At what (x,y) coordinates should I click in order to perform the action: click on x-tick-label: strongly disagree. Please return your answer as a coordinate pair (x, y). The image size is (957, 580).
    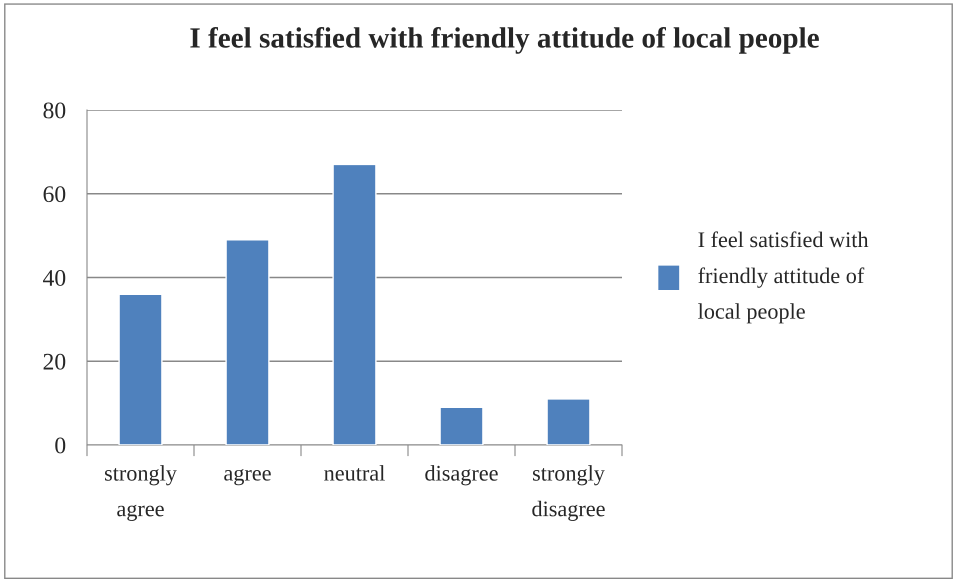
    Looking at the image, I should click on (568, 493).